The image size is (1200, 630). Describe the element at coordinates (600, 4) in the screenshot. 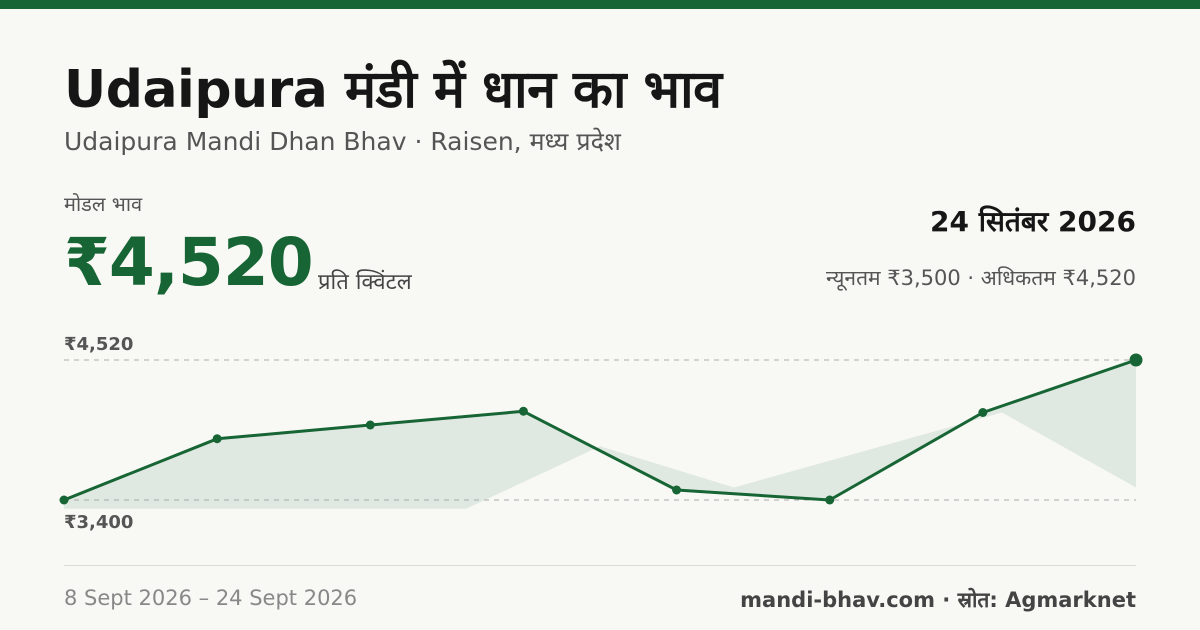

I see `top-accent-bar` at that location.